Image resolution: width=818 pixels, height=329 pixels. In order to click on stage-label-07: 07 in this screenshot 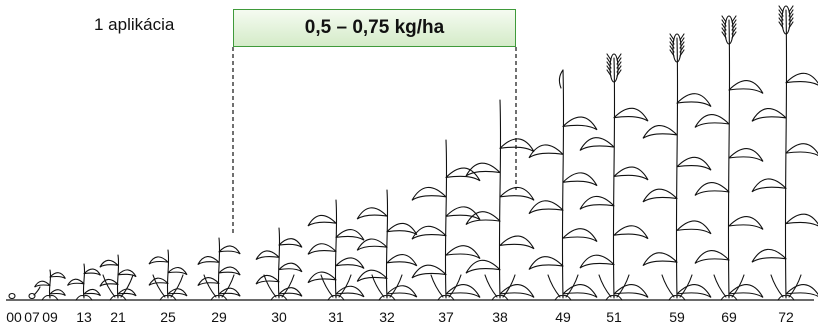, I will do `click(32, 317)`.